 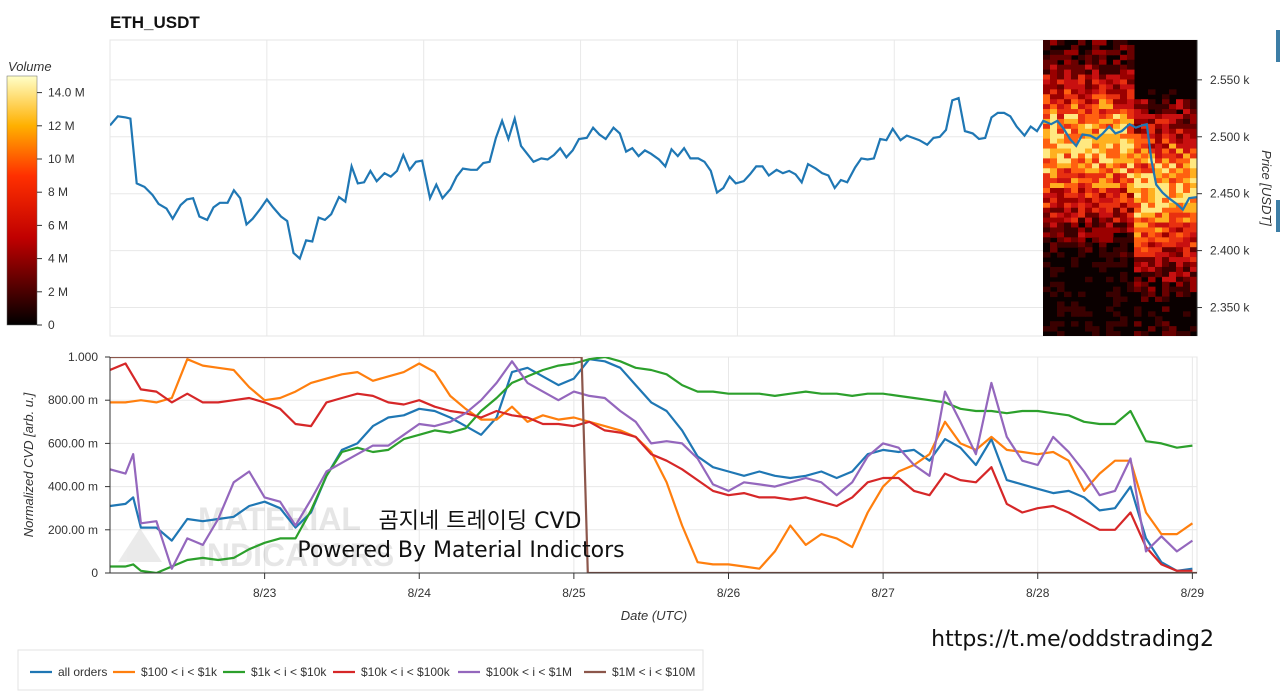 What do you see at coordinates (73, 443) in the screenshot?
I see `cvd-tick-label: 600.00 m` at bounding box center [73, 443].